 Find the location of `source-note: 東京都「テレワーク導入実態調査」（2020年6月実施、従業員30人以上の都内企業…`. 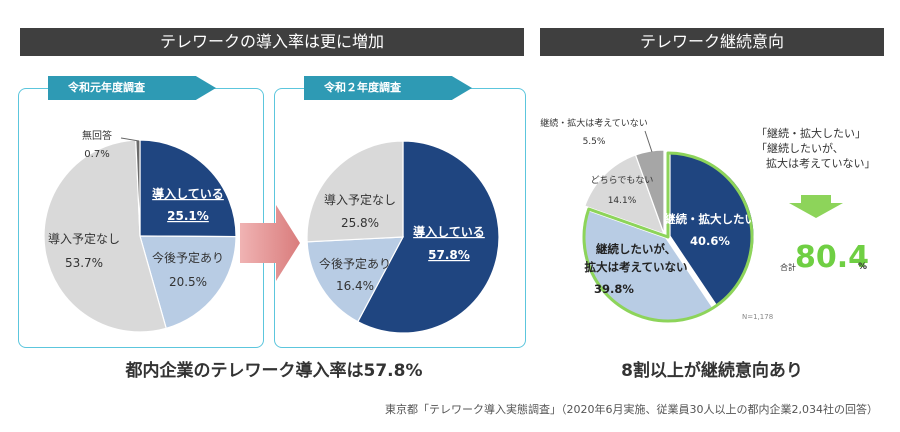

source-note: 東京都「テレワーク導入実態調査」（2020年6月実施、従業員30人以上の都内企業… is located at coordinates (631, 409).